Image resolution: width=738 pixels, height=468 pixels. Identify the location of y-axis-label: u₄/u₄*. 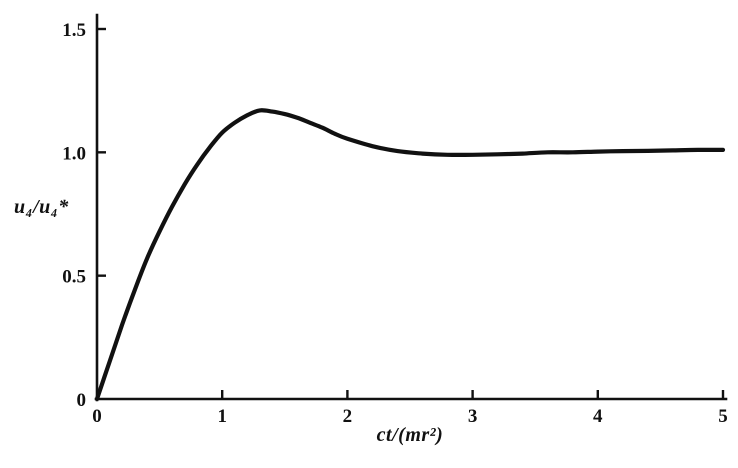
(41, 207).